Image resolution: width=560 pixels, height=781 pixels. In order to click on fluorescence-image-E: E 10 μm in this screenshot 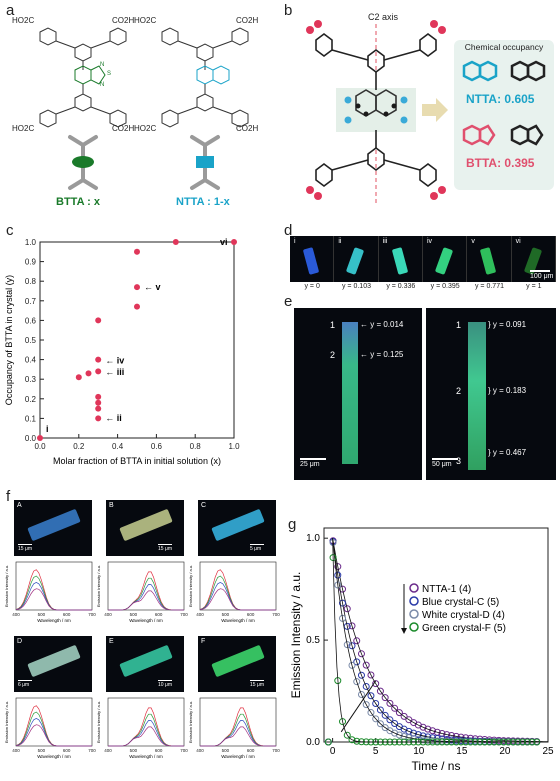, I will do `click(145, 664)`.